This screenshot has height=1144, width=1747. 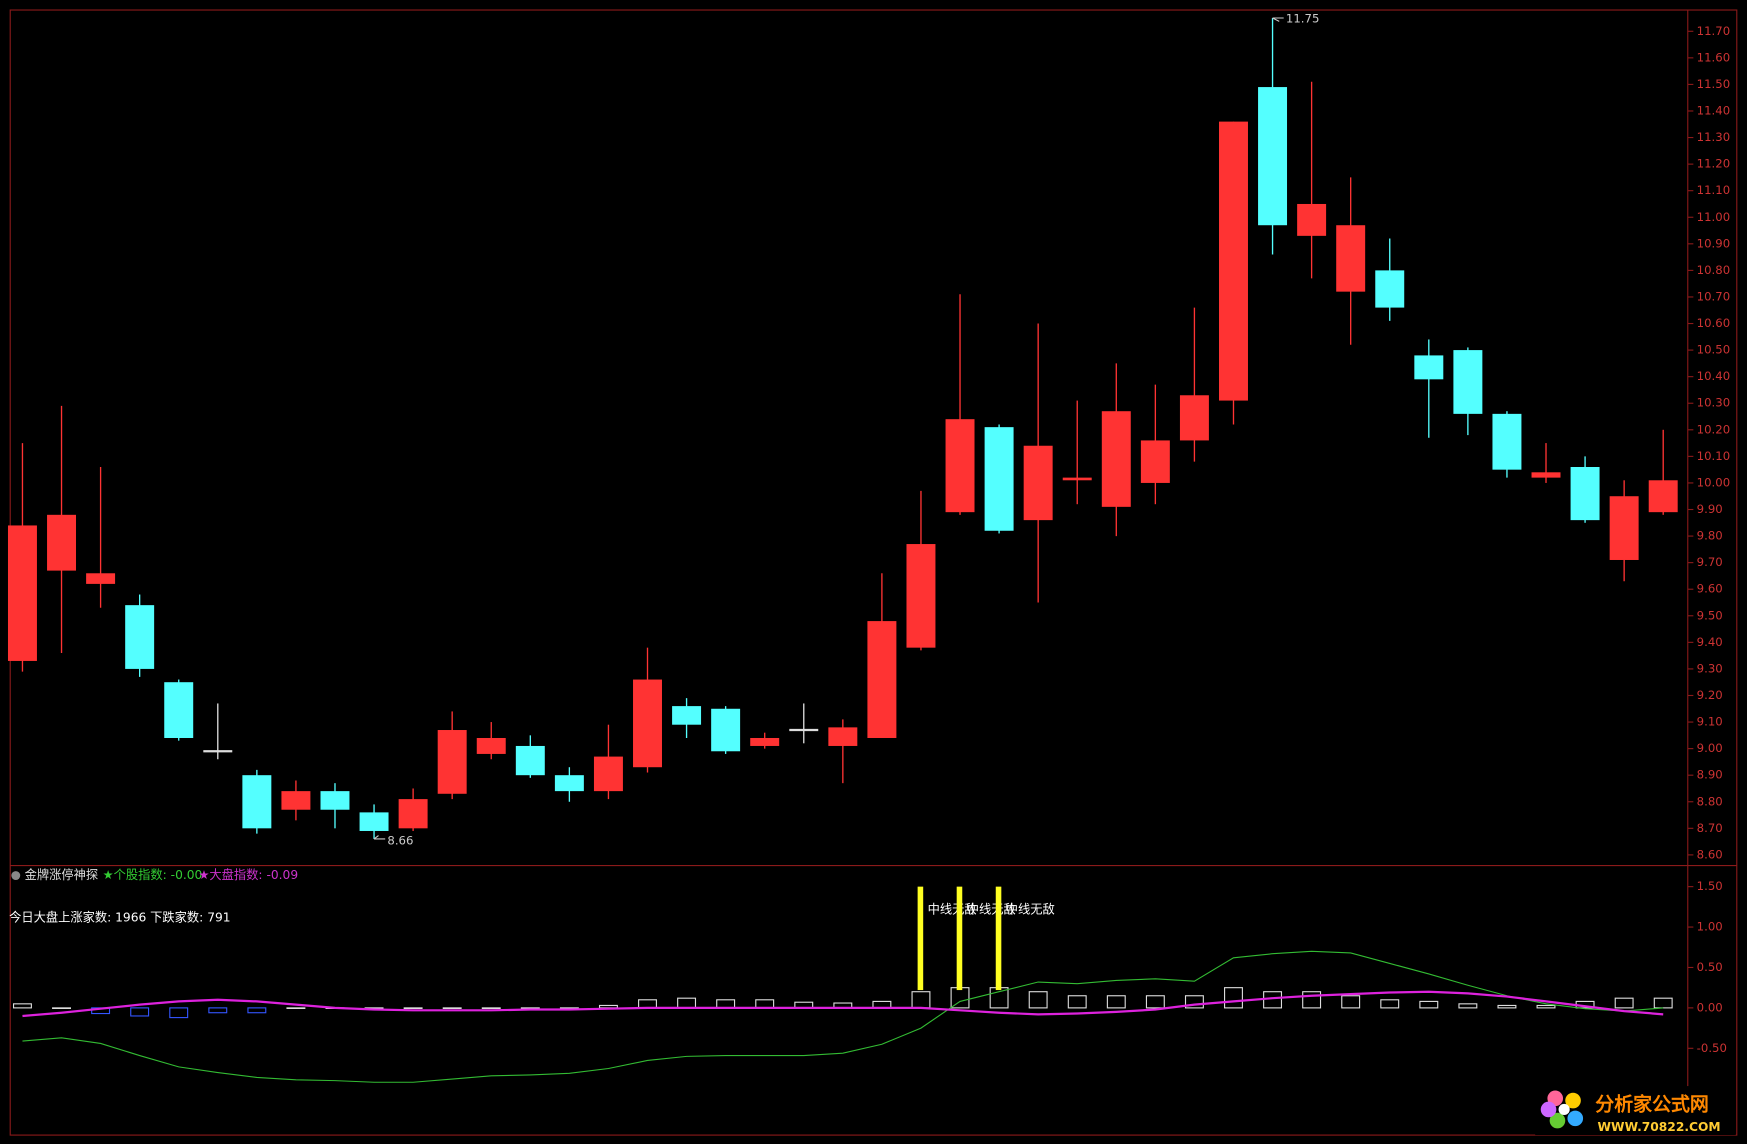 What do you see at coordinates (1710, 509) in the screenshot?
I see `y-tick-label: 9.90` at bounding box center [1710, 509].